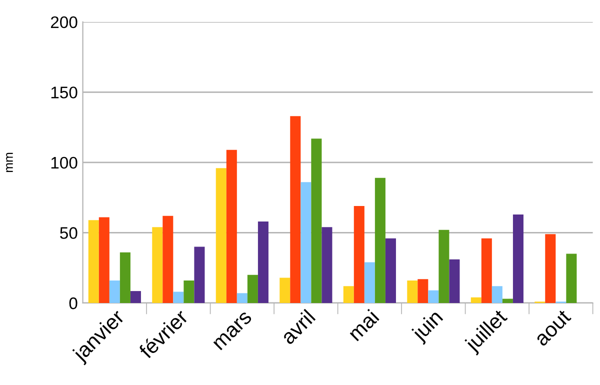 This screenshot has height=385, width=600. What do you see at coordinates (553, 328) in the screenshot?
I see `x-tick-label: aout` at bounding box center [553, 328].